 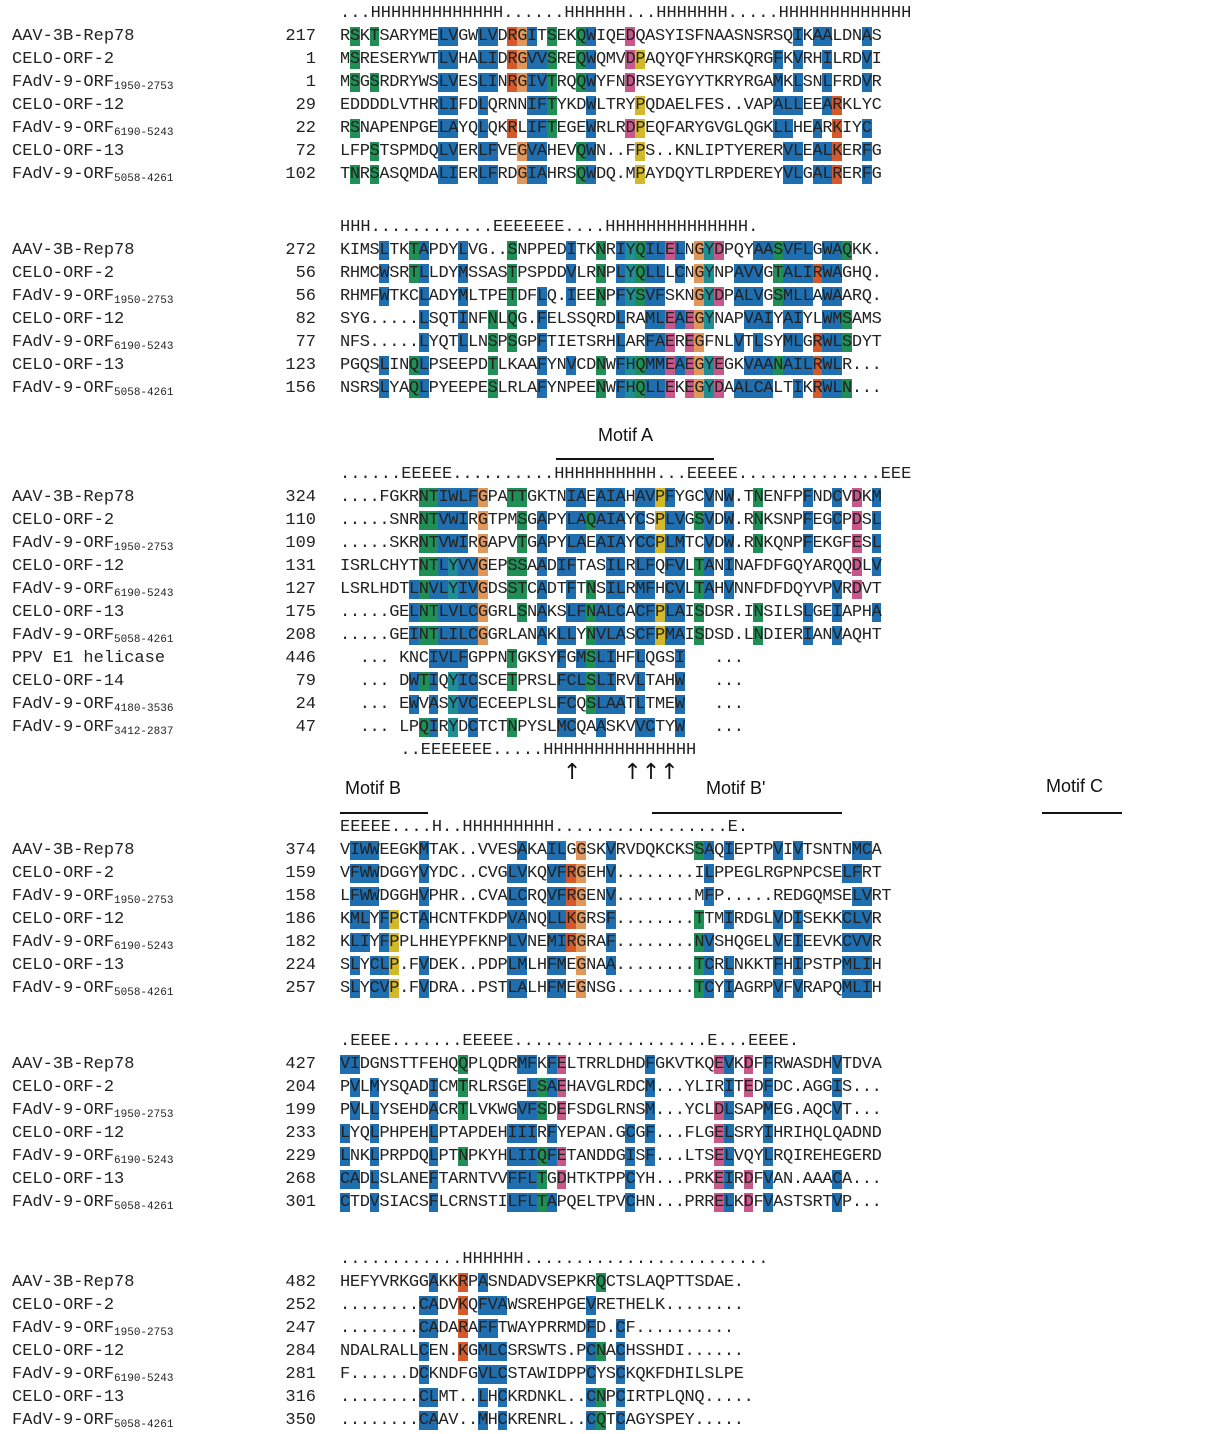 I want to click on motif-a-label: Motif A, so click(x=626, y=435).